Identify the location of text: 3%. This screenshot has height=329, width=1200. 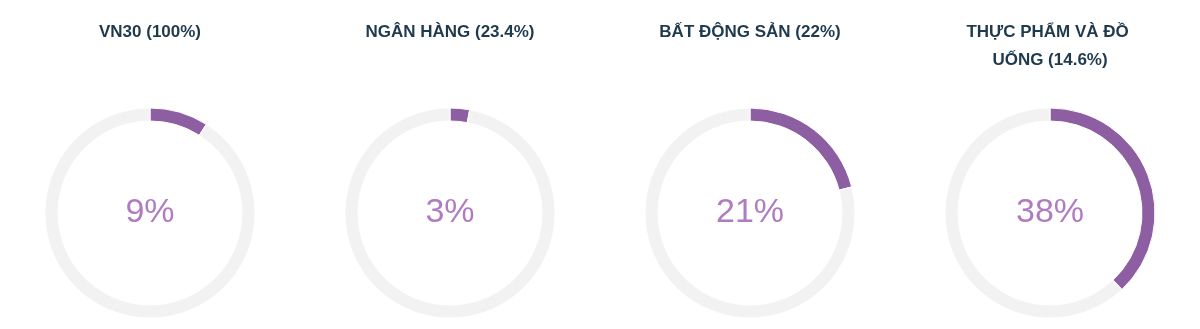
(450, 210).